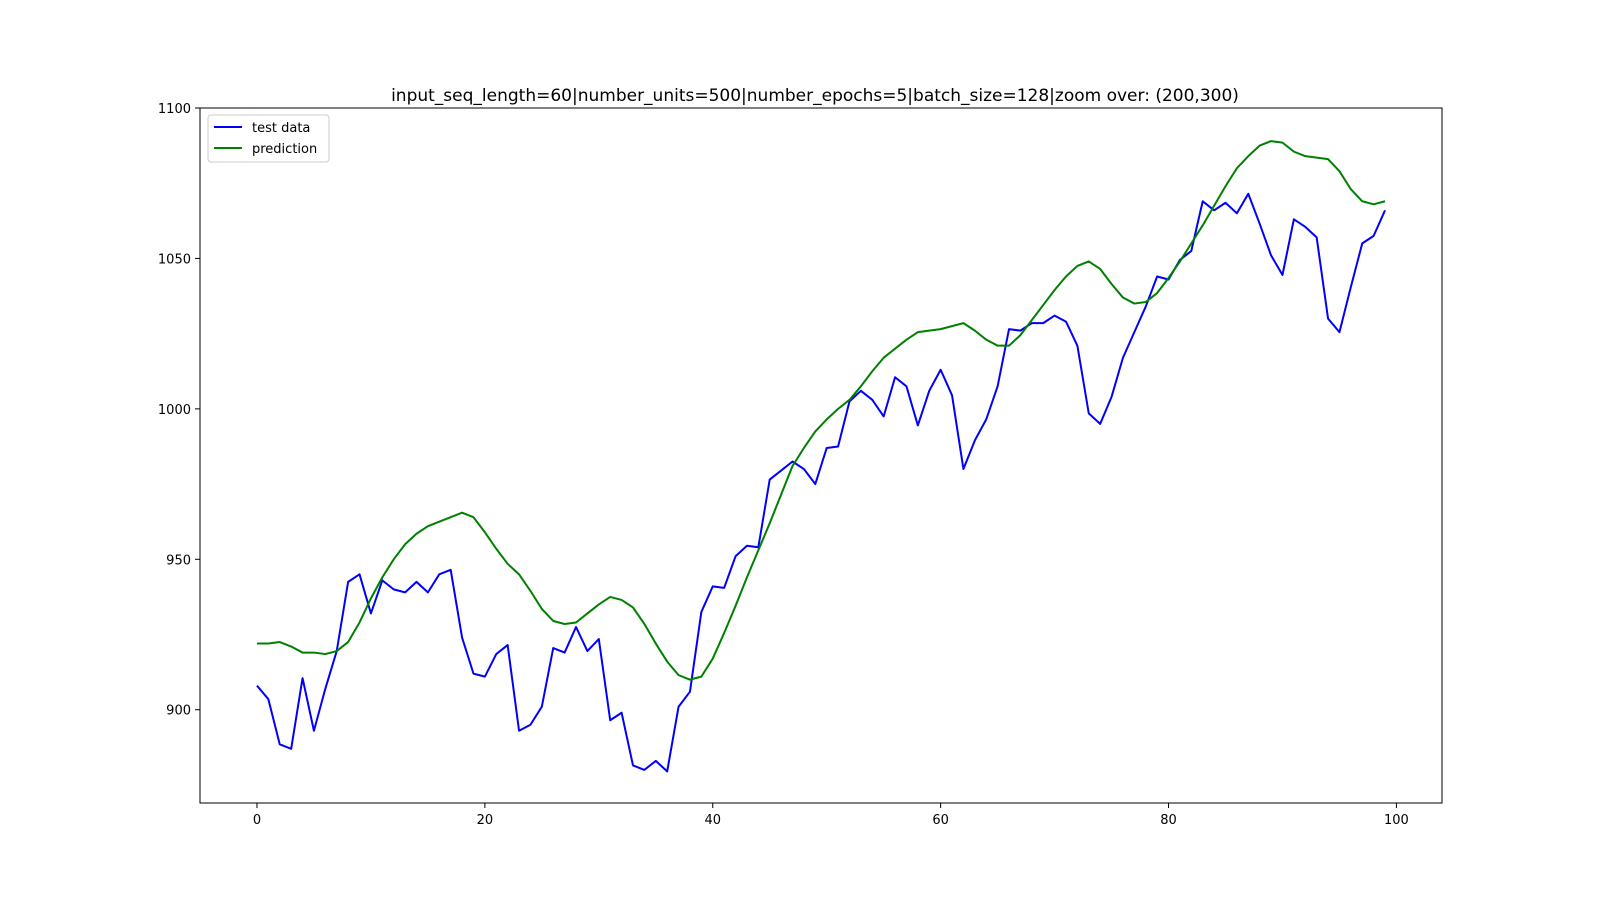 The width and height of the screenshot is (1600, 900). I want to click on y-tick-label: 1100, so click(174, 109).